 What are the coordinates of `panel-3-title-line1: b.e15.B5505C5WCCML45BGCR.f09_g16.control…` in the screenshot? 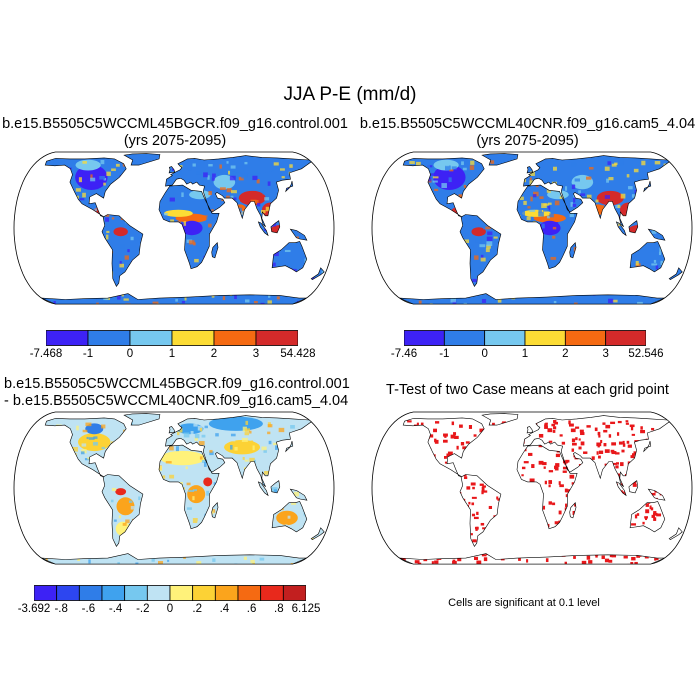 It's located at (177, 384).